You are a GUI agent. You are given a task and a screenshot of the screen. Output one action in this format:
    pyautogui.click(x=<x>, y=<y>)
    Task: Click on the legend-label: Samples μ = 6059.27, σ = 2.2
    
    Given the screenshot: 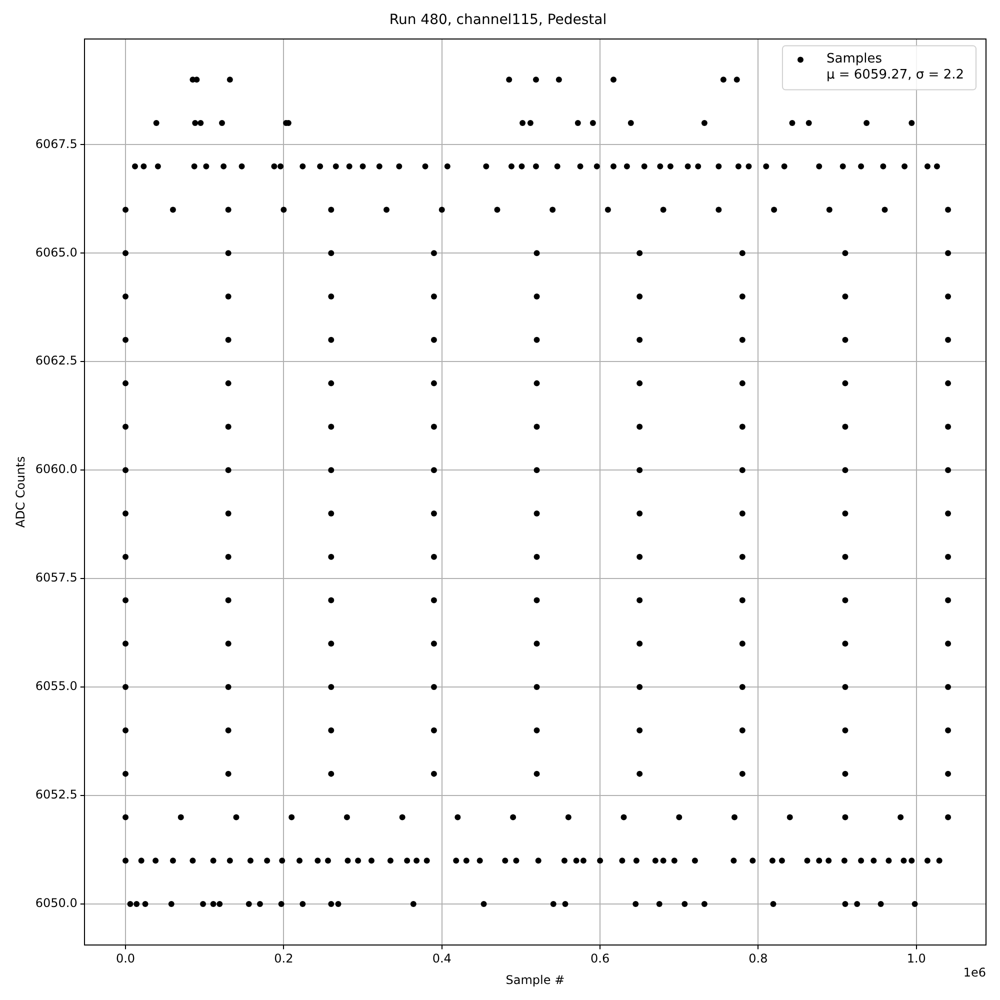 What is the action you would take?
    pyautogui.click(x=895, y=67)
    